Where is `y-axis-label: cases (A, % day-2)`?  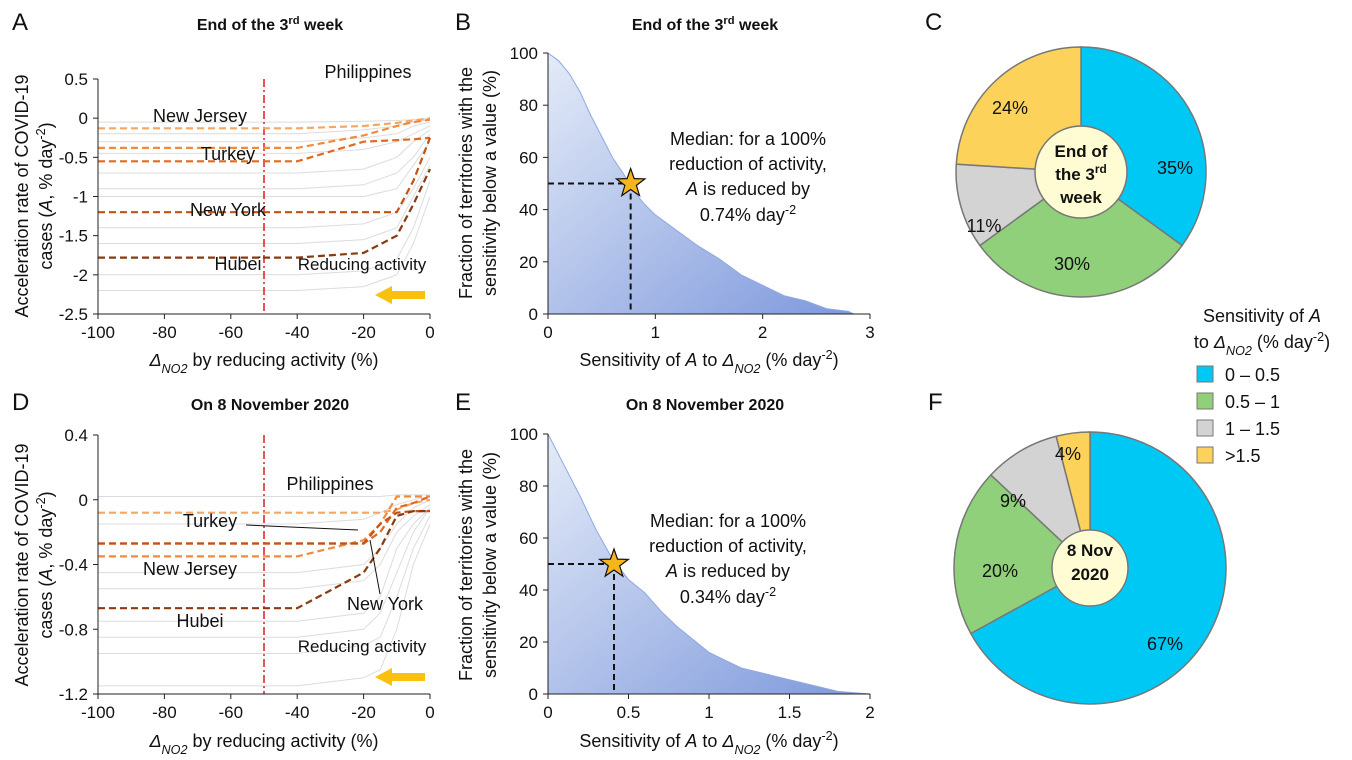 y-axis-label: cases (A, % day-2) is located at coordinates (45, 564).